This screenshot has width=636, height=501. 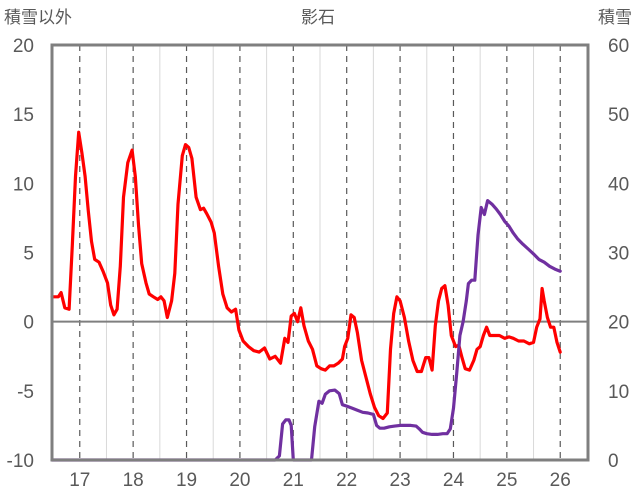 What do you see at coordinates (618, 115) in the screenshot?
I see `y-right-tick-label: 50` at bounding box center [618, 115].